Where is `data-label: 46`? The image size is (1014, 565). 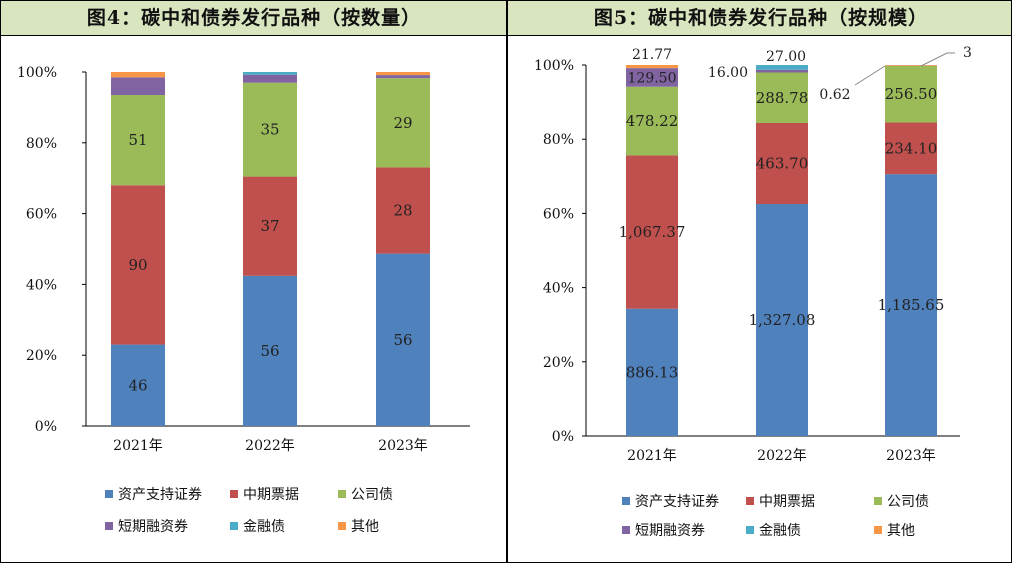 data-label: 46 is located at coordinates (137, 385).